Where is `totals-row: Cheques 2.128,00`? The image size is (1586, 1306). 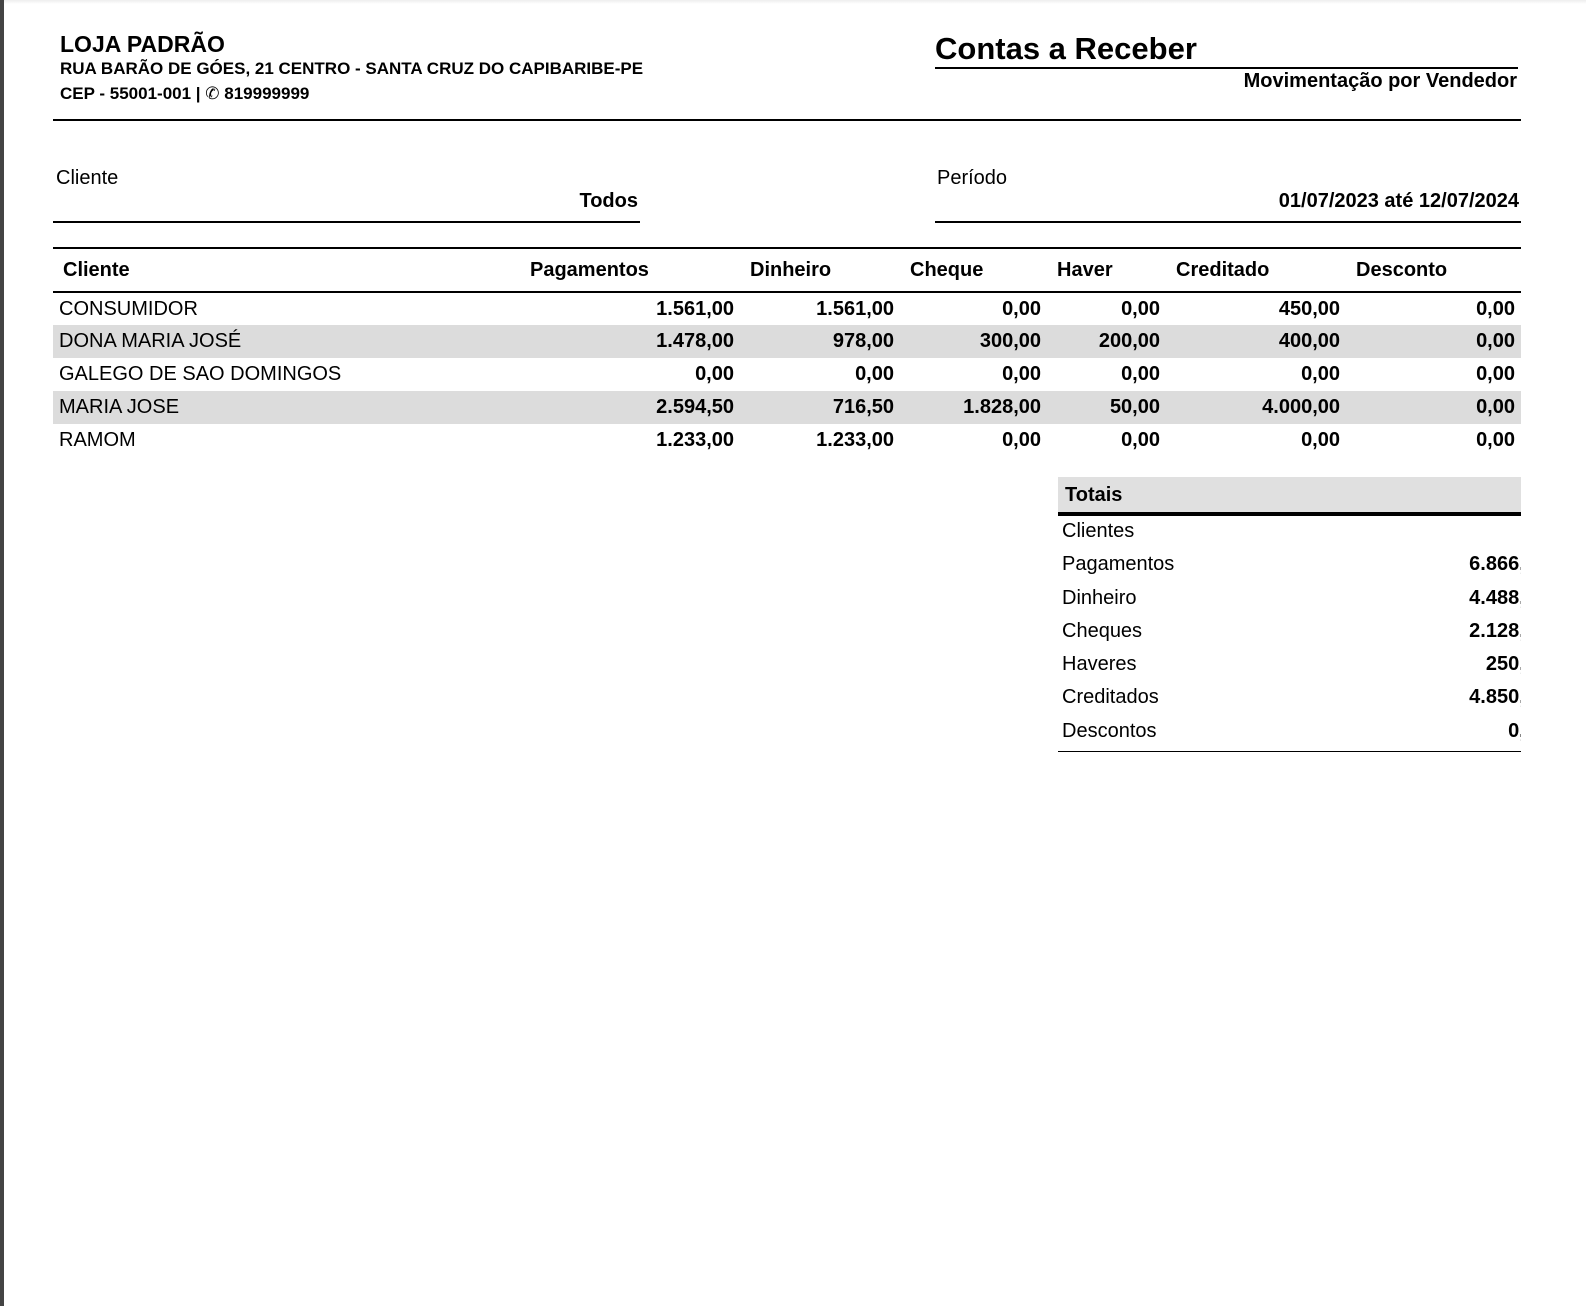
totals-row: Cheques 2.128,00 is located at coordinates (1289, 632).